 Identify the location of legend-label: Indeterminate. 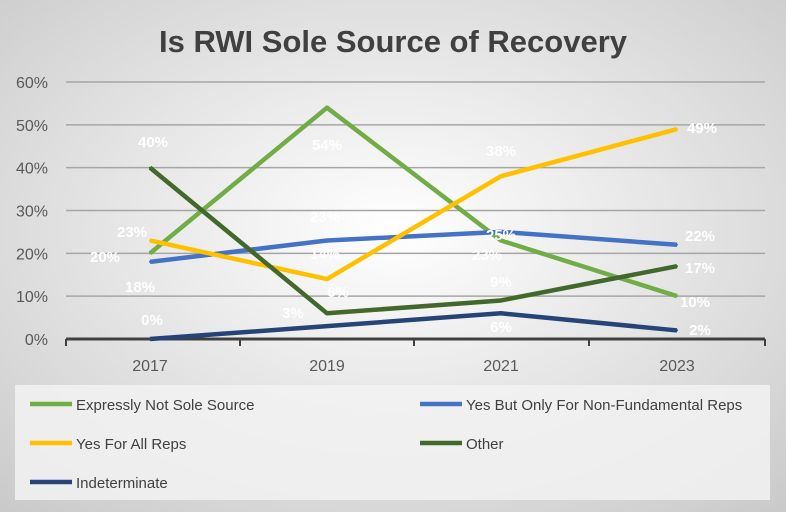
(122, 483).